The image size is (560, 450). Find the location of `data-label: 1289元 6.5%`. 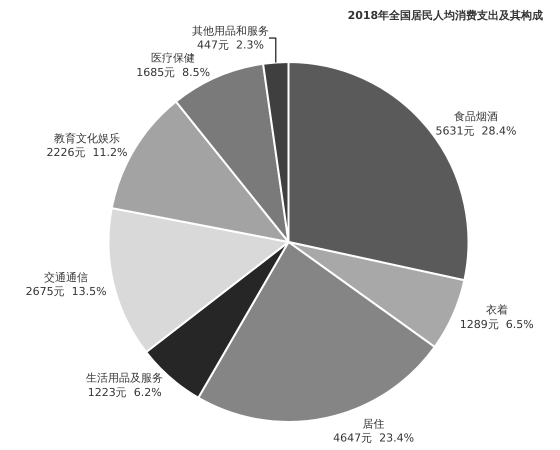

data-label: 1289元 6.5% is located at coordinates (497, 325).